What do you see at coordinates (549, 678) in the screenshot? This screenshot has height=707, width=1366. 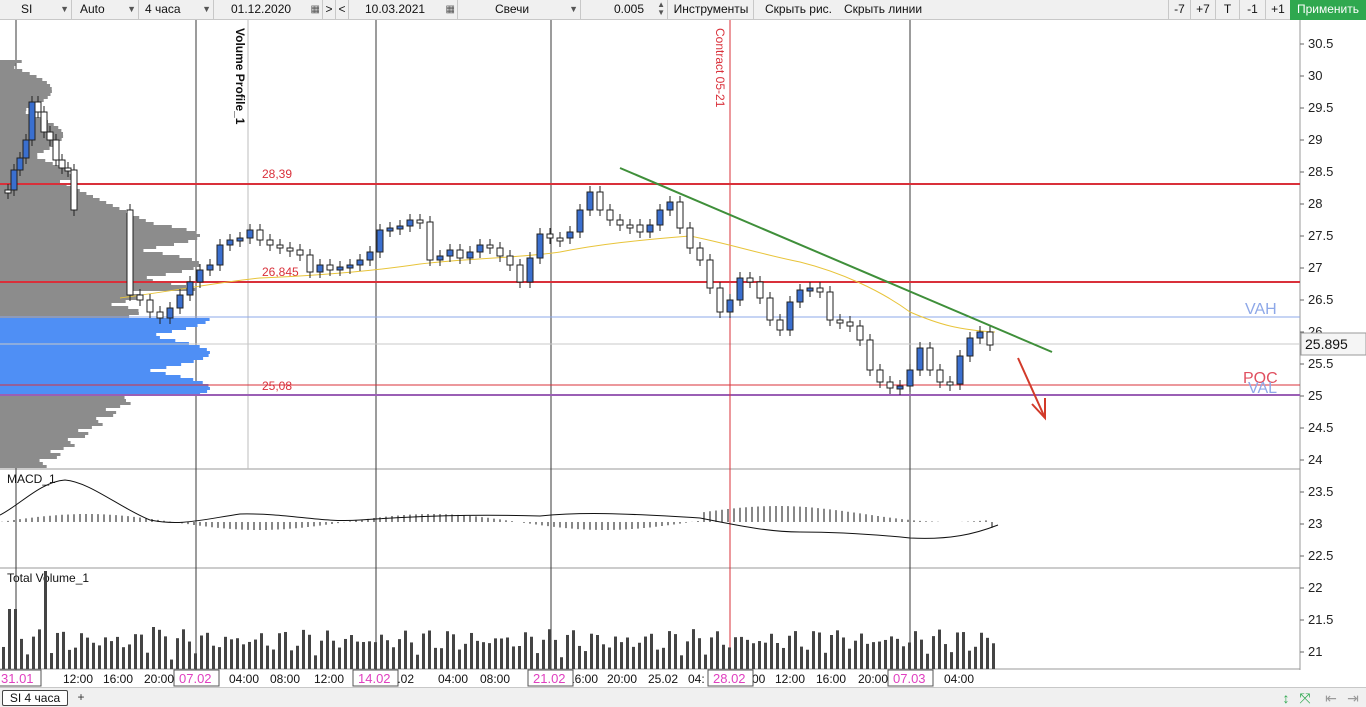 I see `date-box-label: 21.02` at bounding box center [549, 678].